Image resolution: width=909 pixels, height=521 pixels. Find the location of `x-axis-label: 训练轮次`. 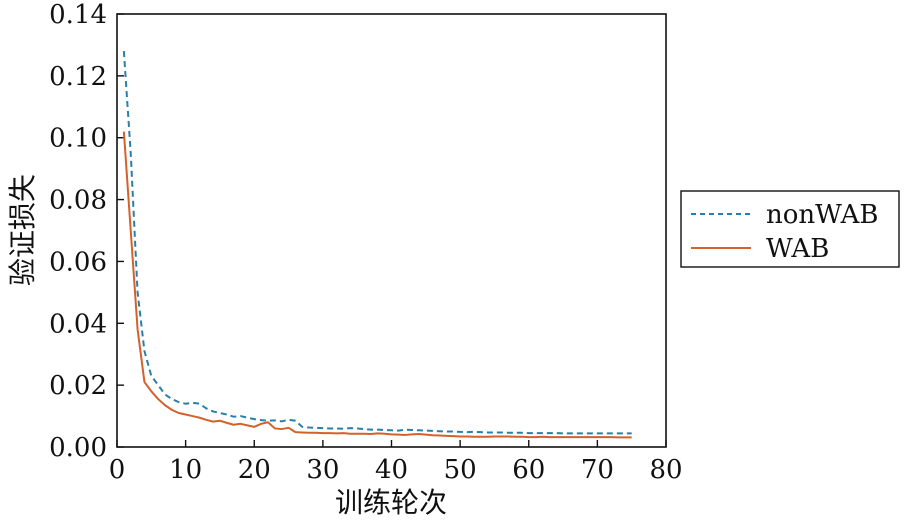

x-axis-label: 训练轮次 is located at coordinates (391, 502).